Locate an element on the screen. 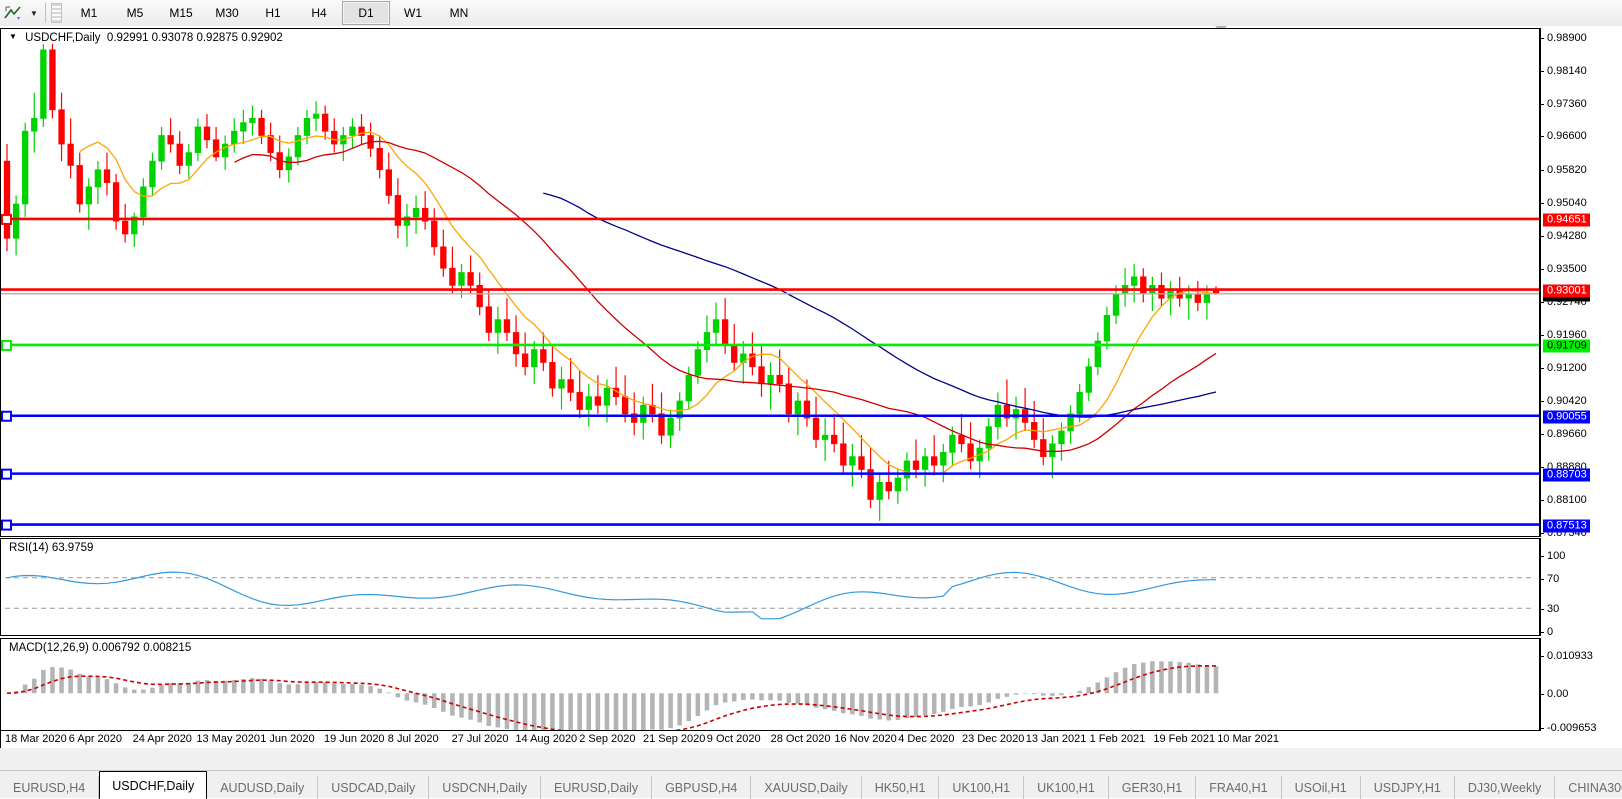  level-tag-support-091709: 0.91709 is located at coordinates (1566, 346).